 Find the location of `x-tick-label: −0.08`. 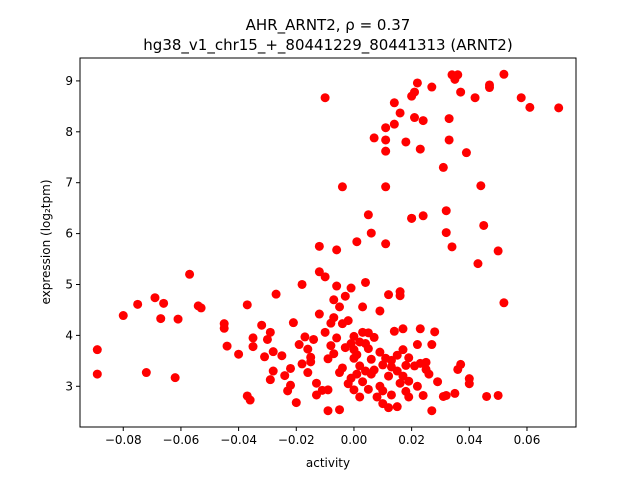

x-tick-label: −0.08 is located at coordinates (123, 440).